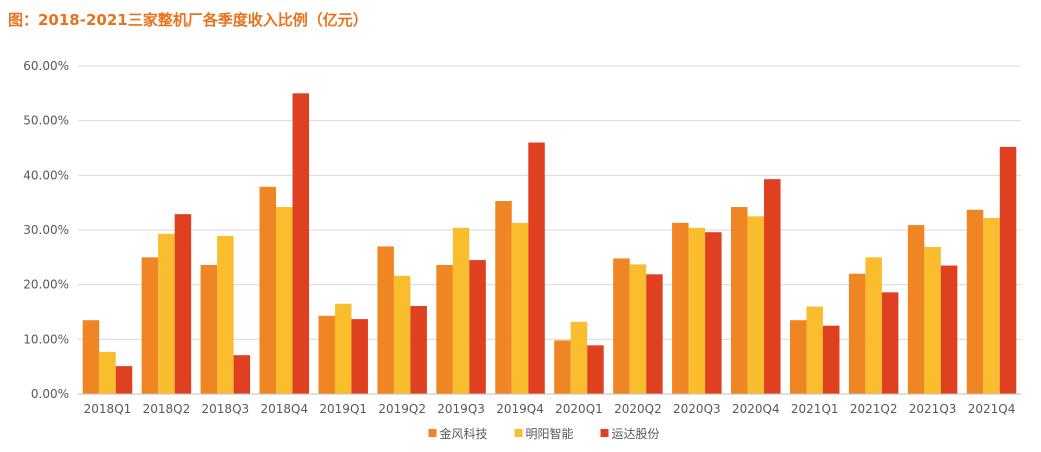  Describe the element at coordinates (697, 409) in the screenshot. I see `x-tick-label: 2020Q3` at that location.